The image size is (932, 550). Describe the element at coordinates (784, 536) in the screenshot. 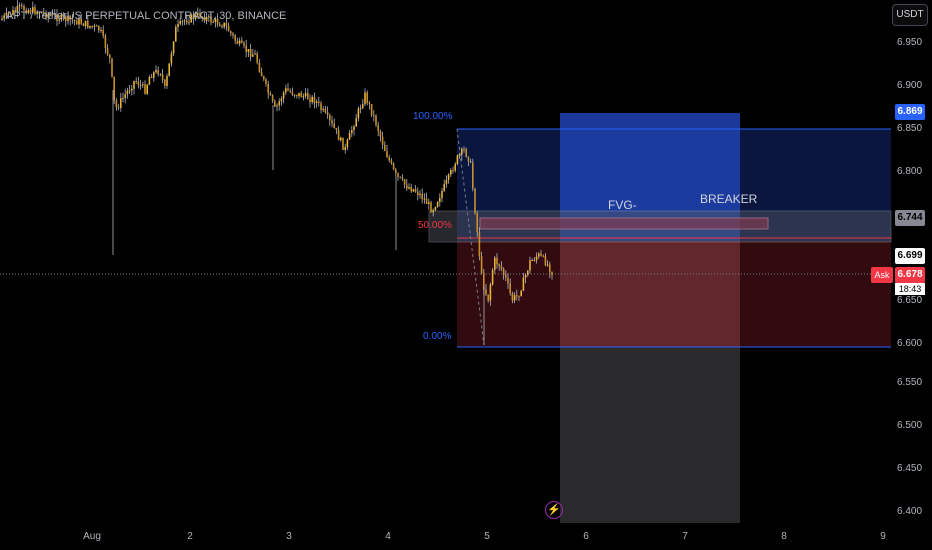

I see `time-tick: 8` at that location.